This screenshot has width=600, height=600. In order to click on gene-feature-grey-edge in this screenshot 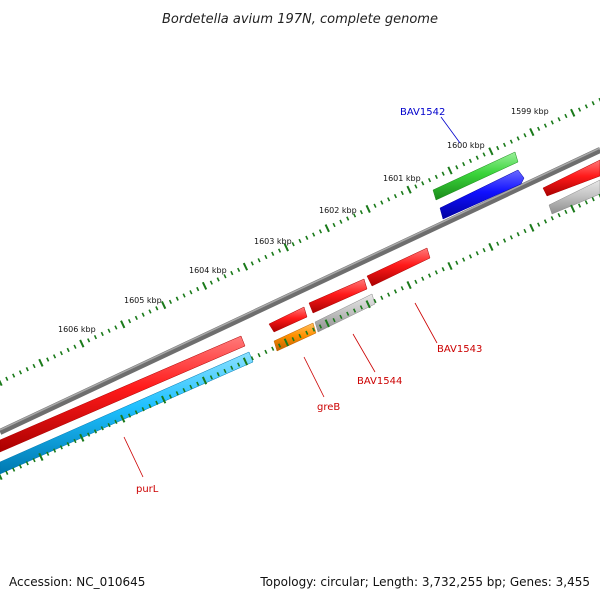, I will do `click(574, 197)`.